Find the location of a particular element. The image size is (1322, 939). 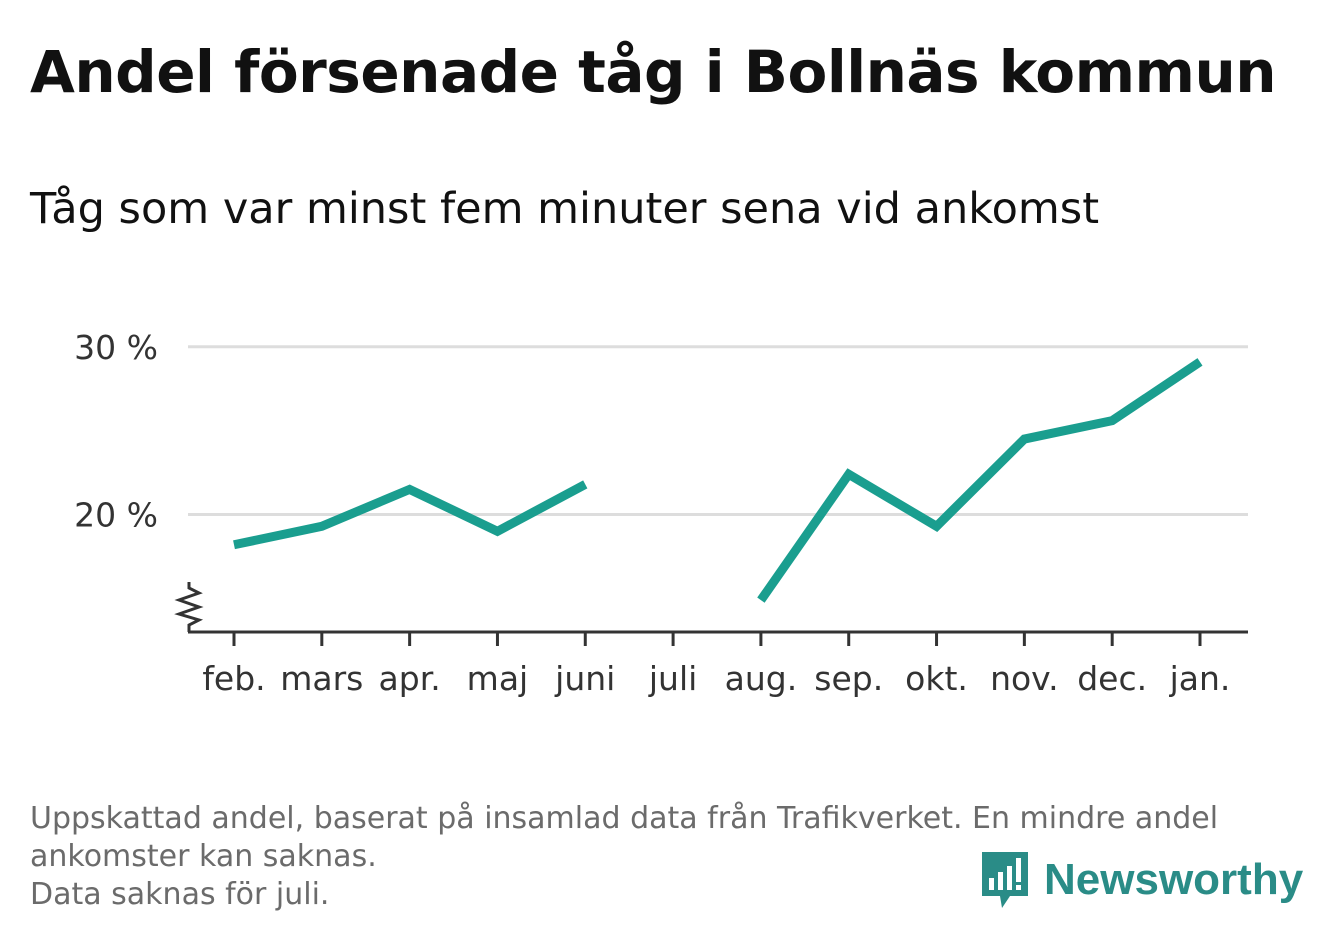

x-tick-label: juni is located at coordinates (584, 678).